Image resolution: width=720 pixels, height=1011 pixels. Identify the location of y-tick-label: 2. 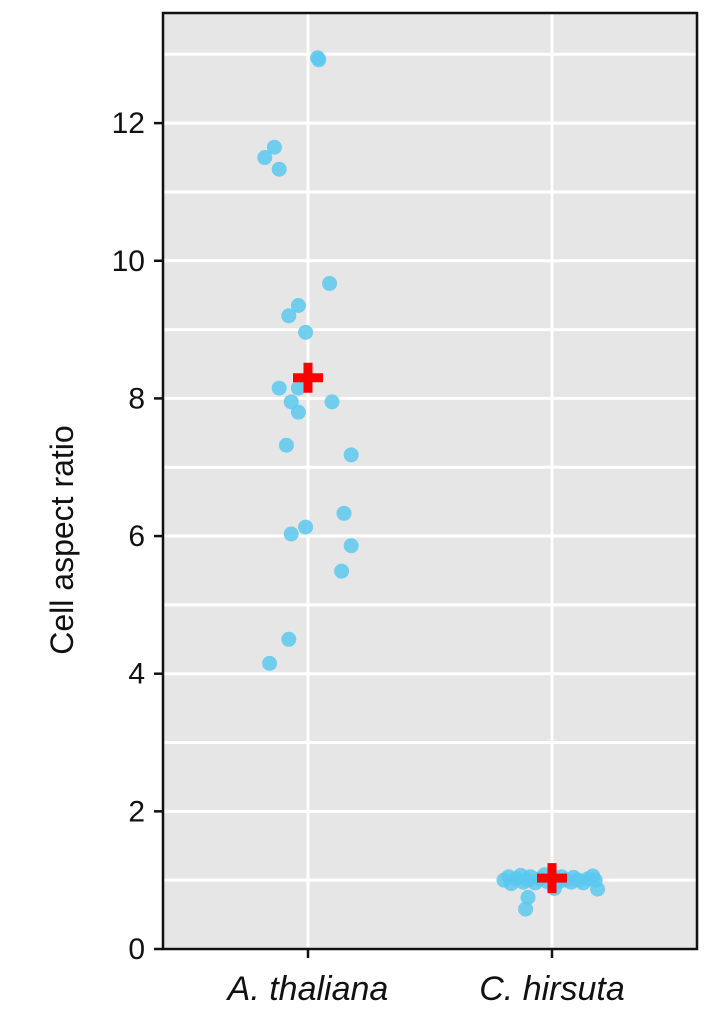
(136, 811).